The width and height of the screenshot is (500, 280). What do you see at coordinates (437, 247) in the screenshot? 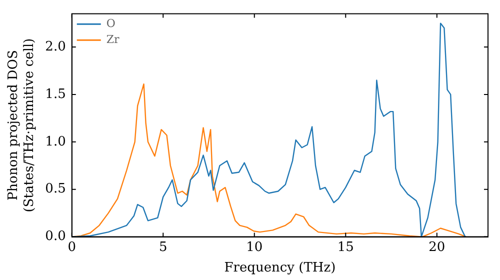
I see `x-tick-label: 20` at bounding box center [437, 247].